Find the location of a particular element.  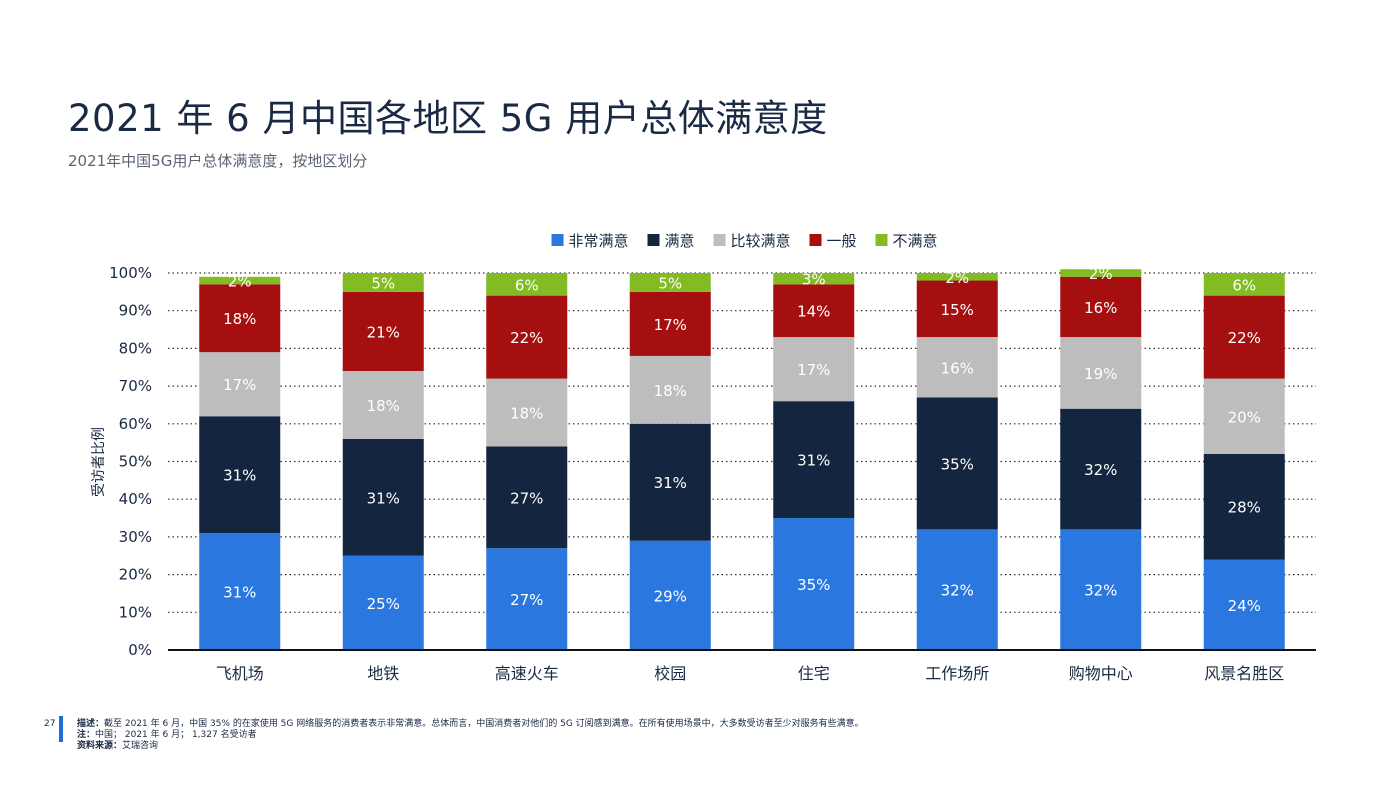

legend-item: 一般 is located at coordinates (833, 241).